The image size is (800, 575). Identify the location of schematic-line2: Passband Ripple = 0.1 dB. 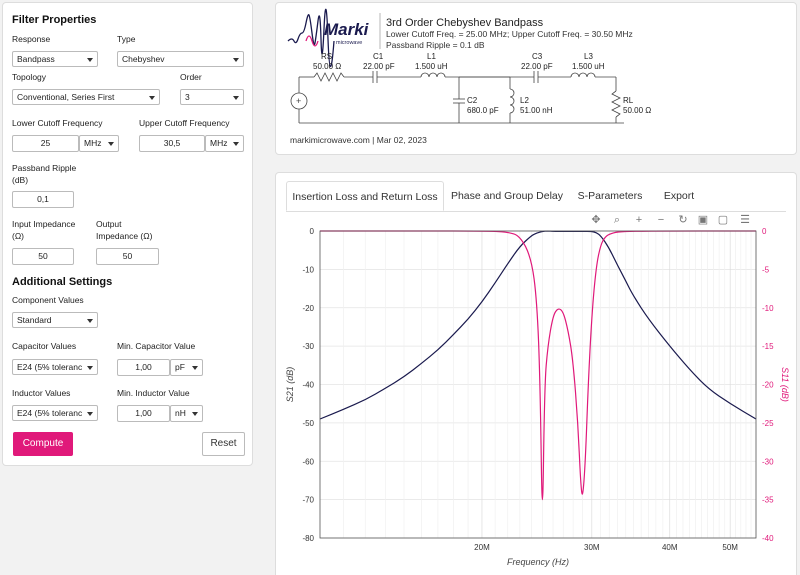
(435, 45).